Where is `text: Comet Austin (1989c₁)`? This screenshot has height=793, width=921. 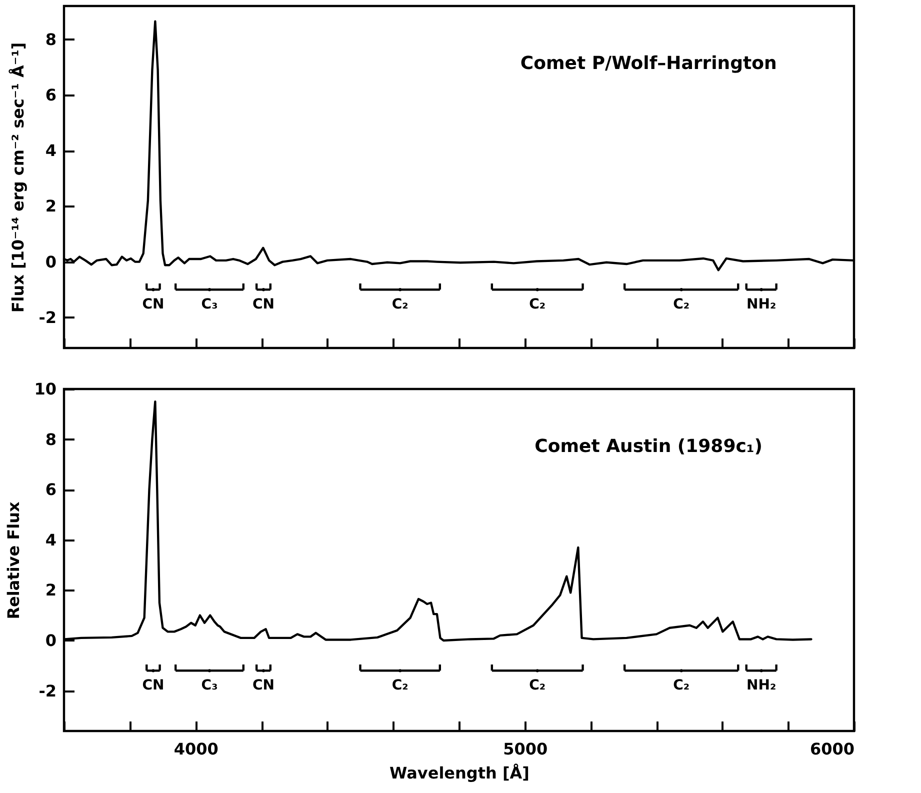 text: Comet Austin (1989c₁) is located at coordinates (648, 447).